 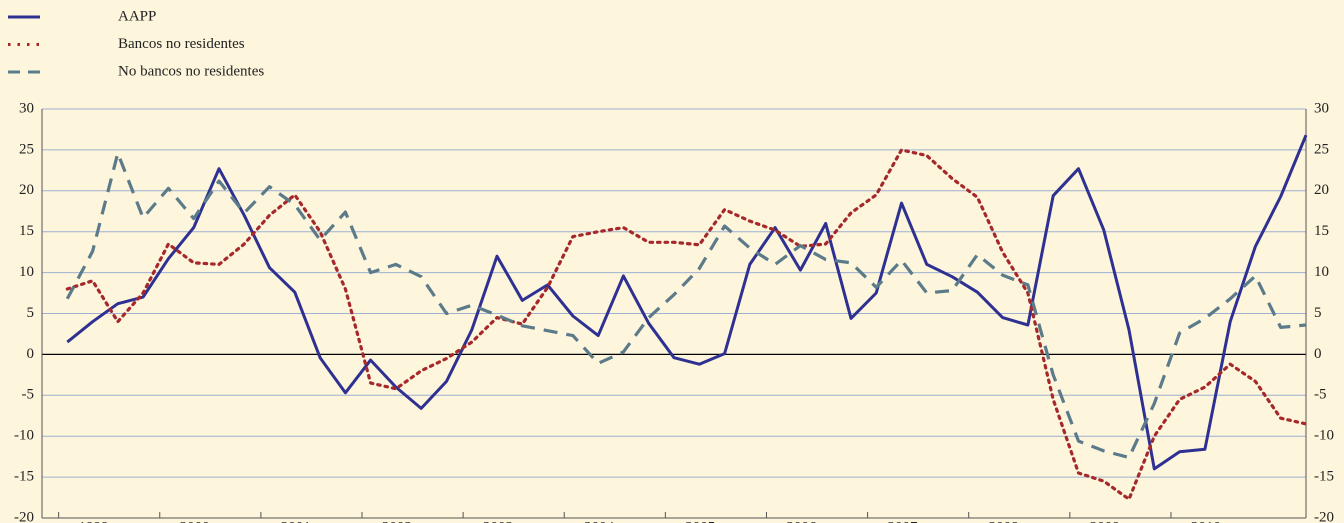 What do you see at coordinates (28, 395) in the screenshot?
I see `y-tick-label: -5` at bounding box center [28, 395].